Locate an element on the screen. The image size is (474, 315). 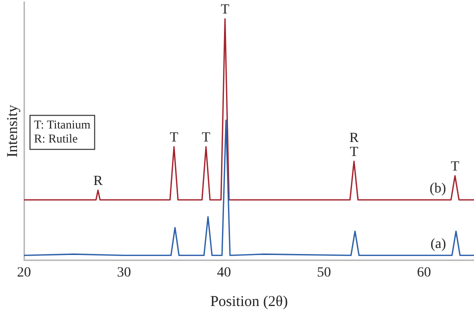
annotation: T: Titanium is located at coordinates (63, 125).